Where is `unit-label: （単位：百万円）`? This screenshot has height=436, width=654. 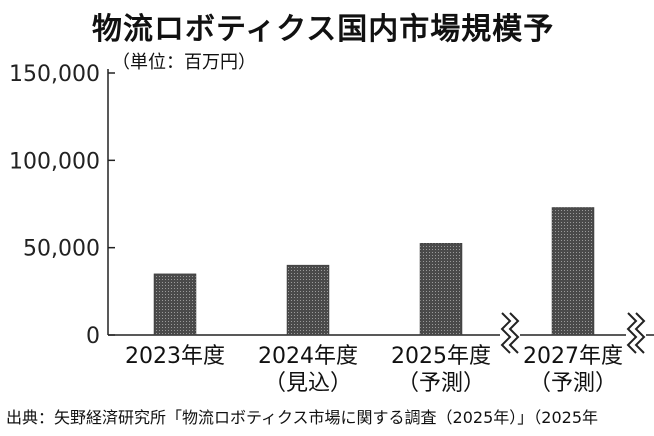 unit-label: （単位：百万円） is located at coordinates (184, 62).